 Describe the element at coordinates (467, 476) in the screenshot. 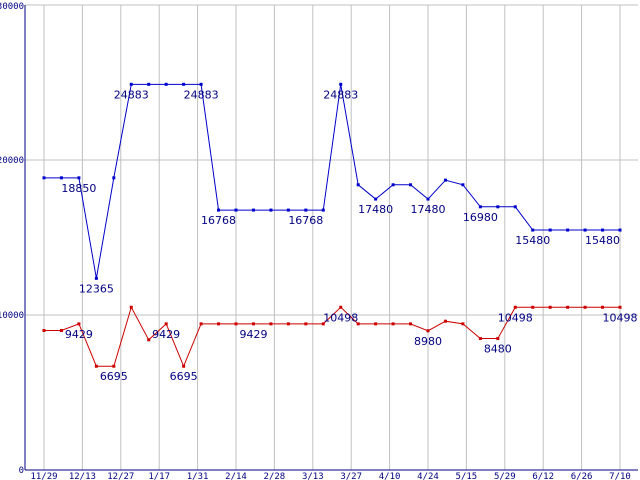

I see `x-tick-label: 5/15` at that location.